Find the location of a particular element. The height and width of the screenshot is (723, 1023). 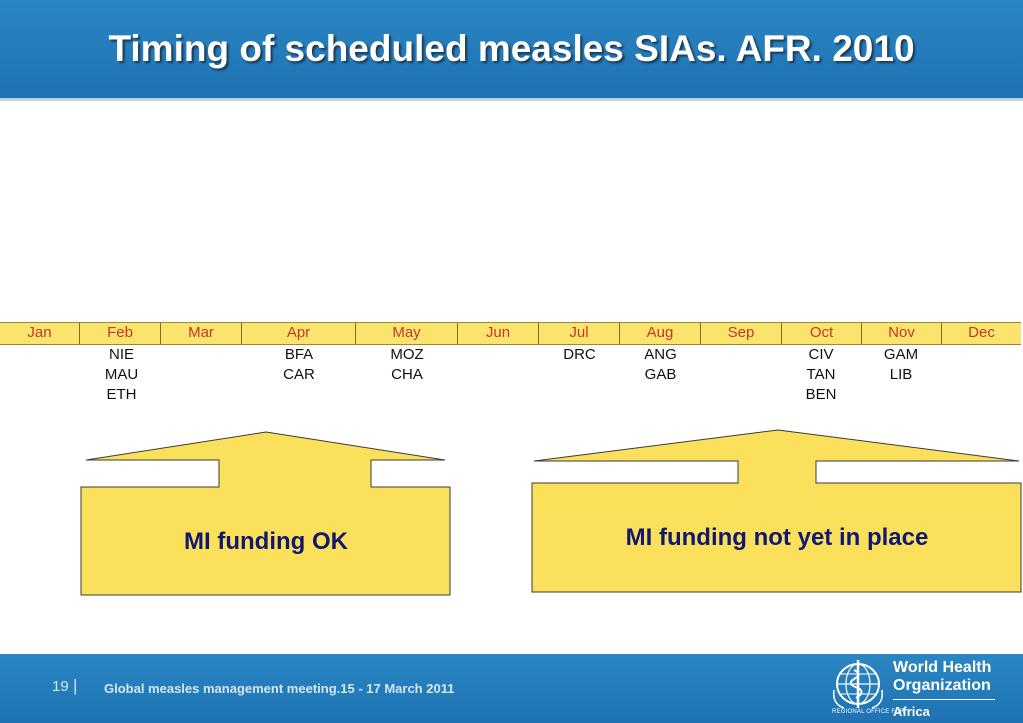

country-code: DRC is located at coordinates (579, 354).